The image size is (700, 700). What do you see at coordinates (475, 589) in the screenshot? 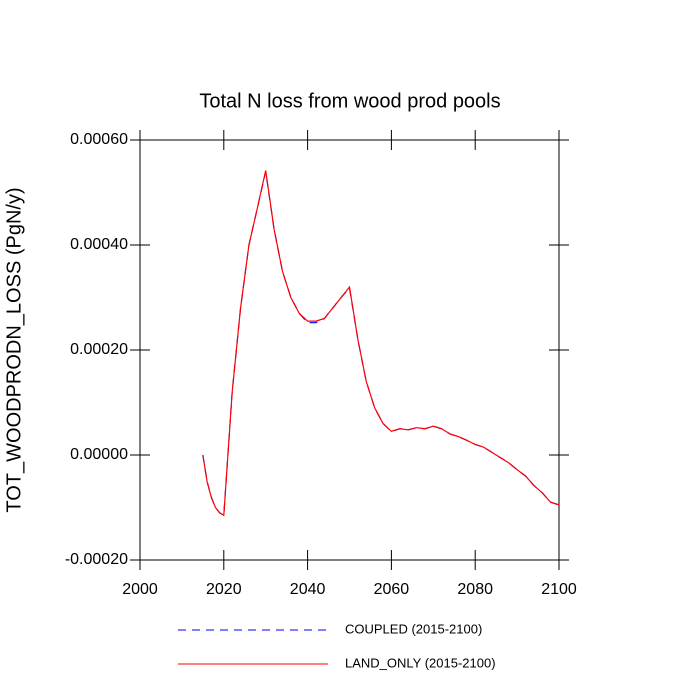
I see `x-tick-label: 2080` at bounding box center [475, 589].